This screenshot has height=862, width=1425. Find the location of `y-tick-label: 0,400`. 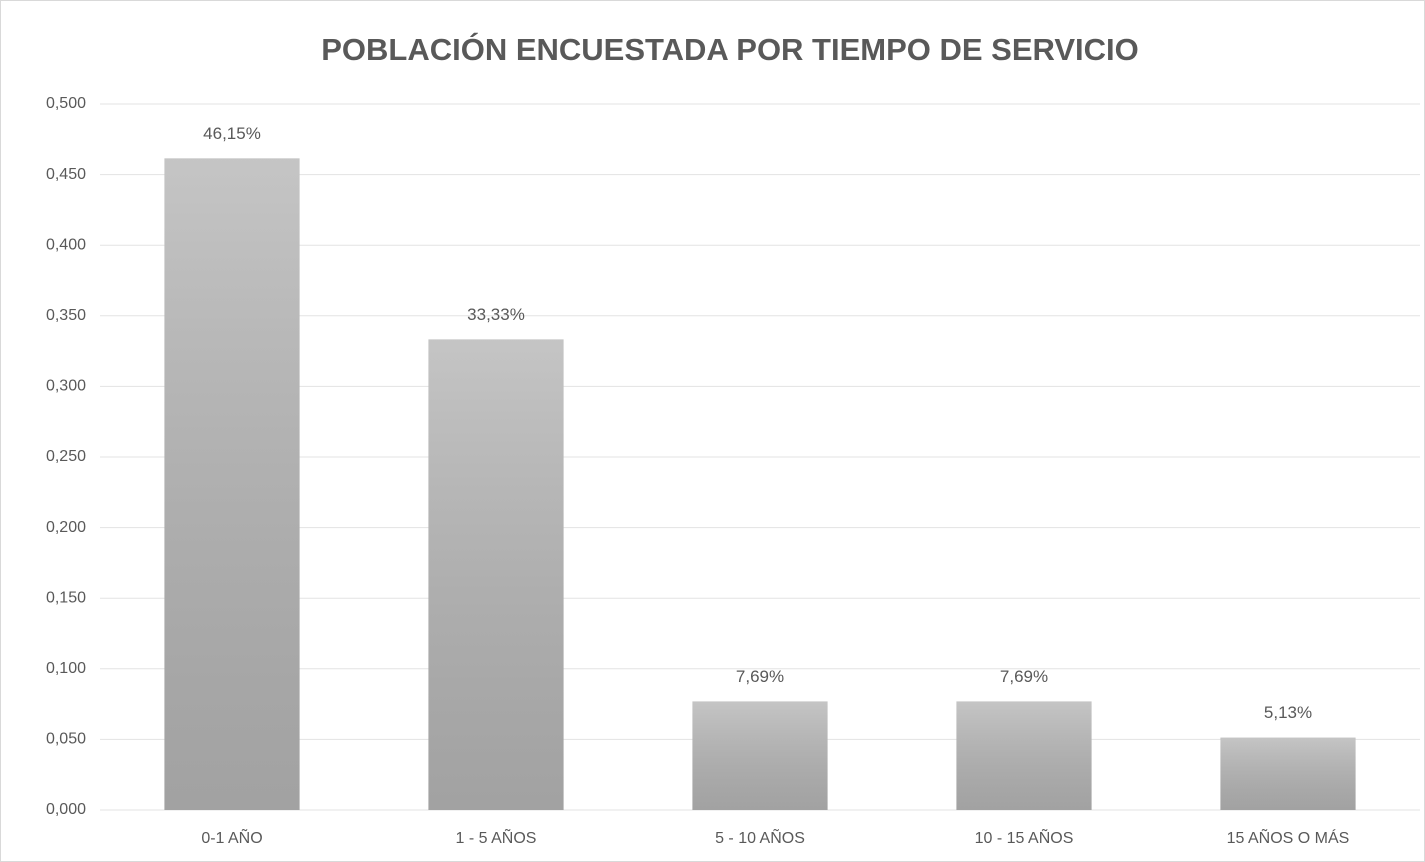

y-tick-label: 0,400 is located at coordinates (66, 244).